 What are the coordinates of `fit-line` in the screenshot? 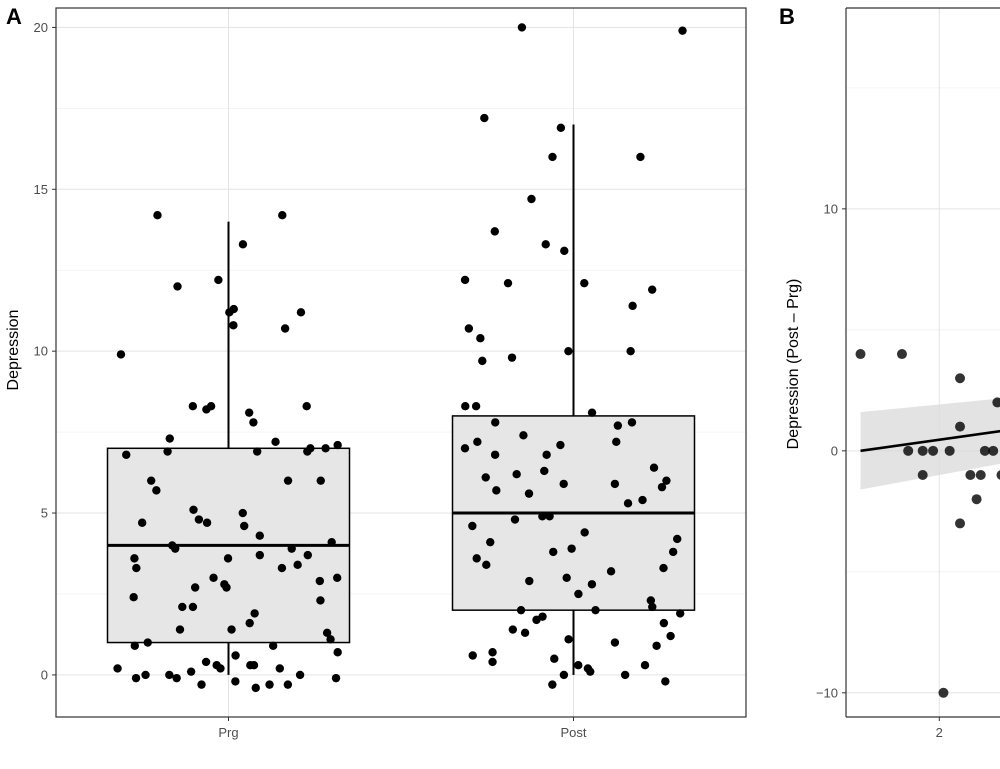 It's located at (930, 441).